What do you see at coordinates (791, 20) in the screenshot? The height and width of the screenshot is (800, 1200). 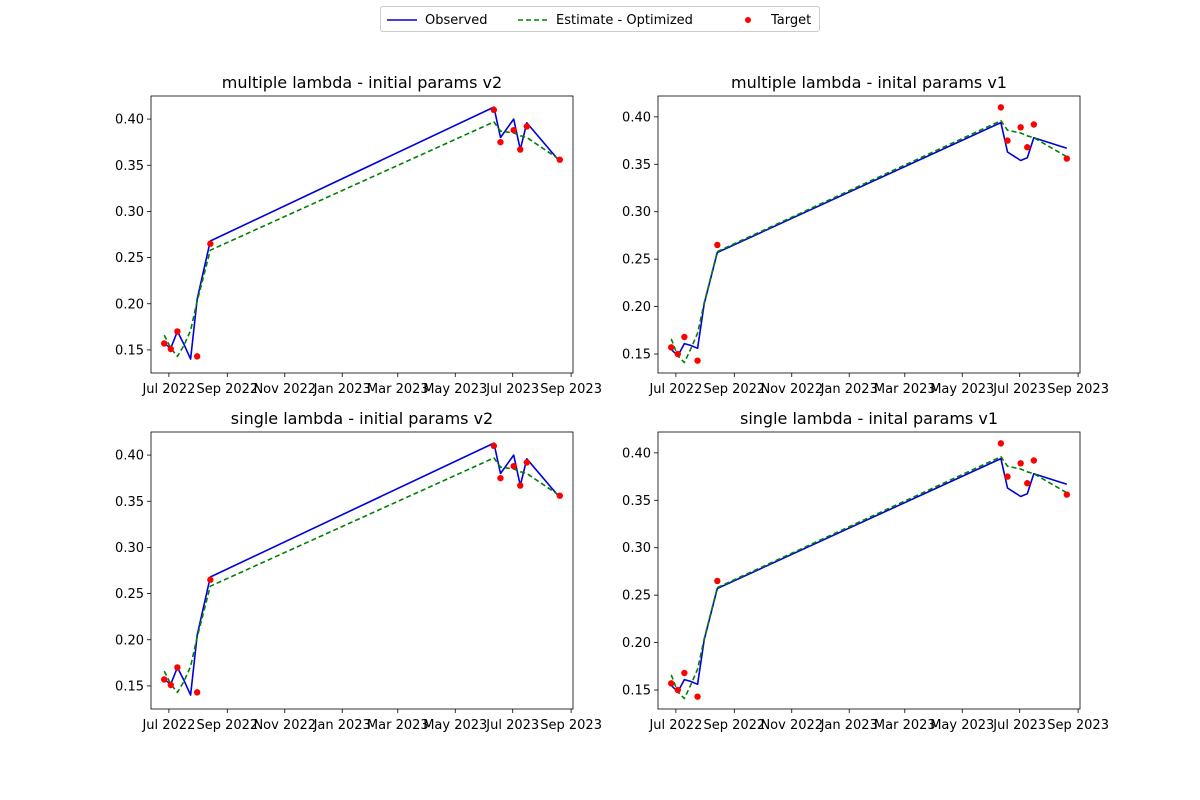 I see `legend-label-target: Target` at bounding box center [791, 20].